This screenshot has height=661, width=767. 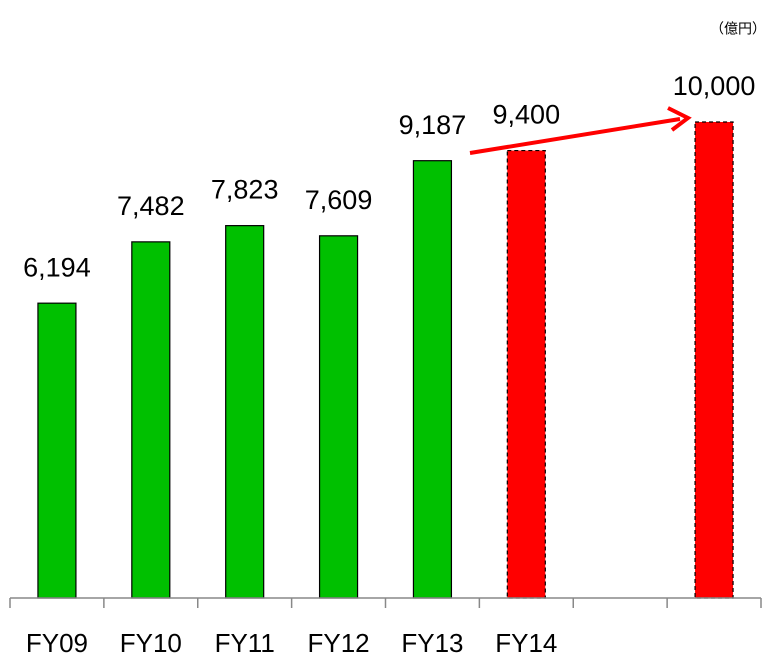 I want to click on value-label: 6,194, so click(x=57, y=267).